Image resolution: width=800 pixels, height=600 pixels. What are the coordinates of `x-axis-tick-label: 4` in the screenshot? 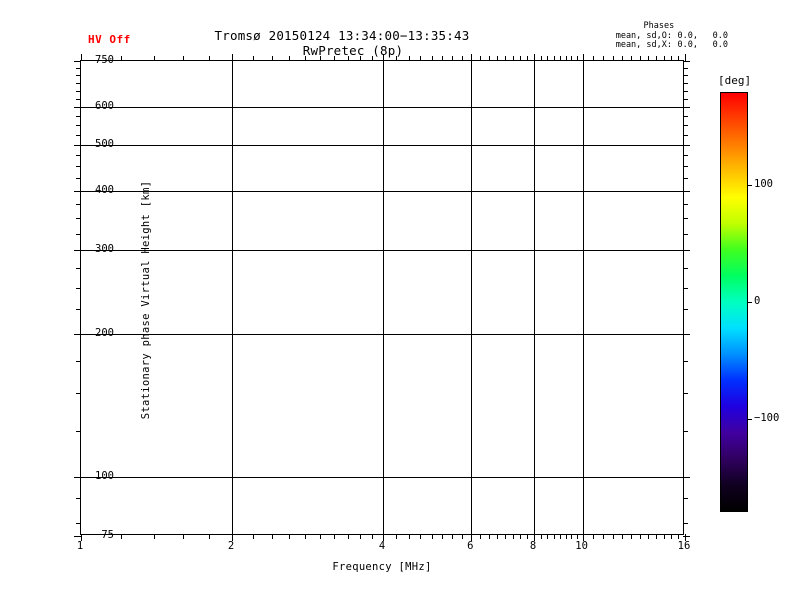 It's located at (382, 546).